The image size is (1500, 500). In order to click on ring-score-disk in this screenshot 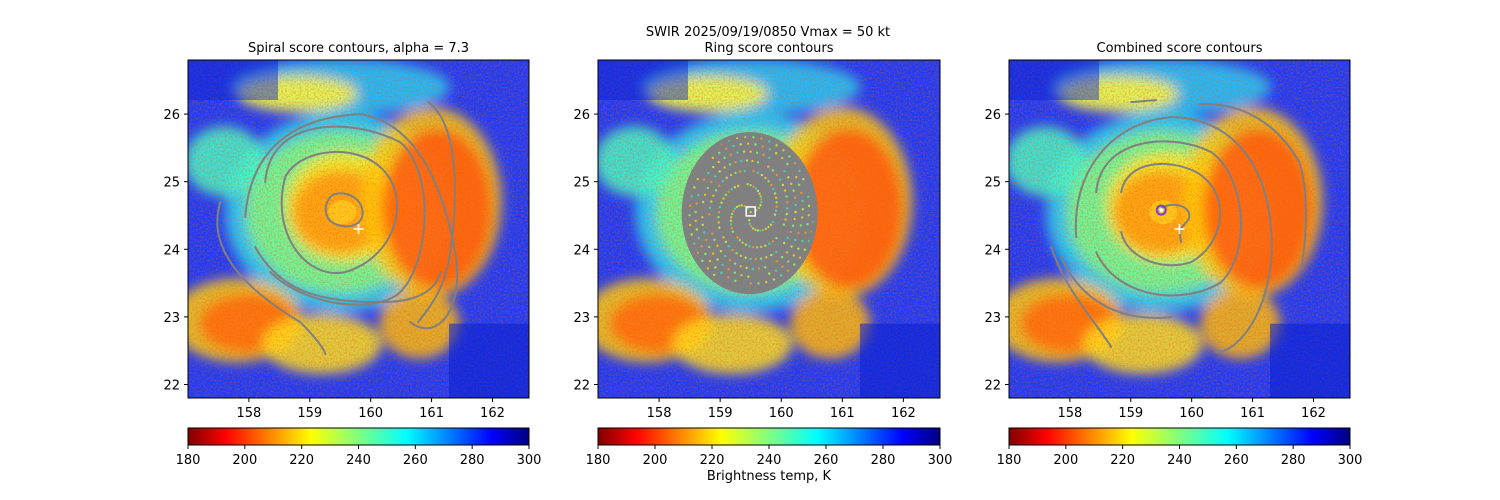, I will do `click(749, 213)`.